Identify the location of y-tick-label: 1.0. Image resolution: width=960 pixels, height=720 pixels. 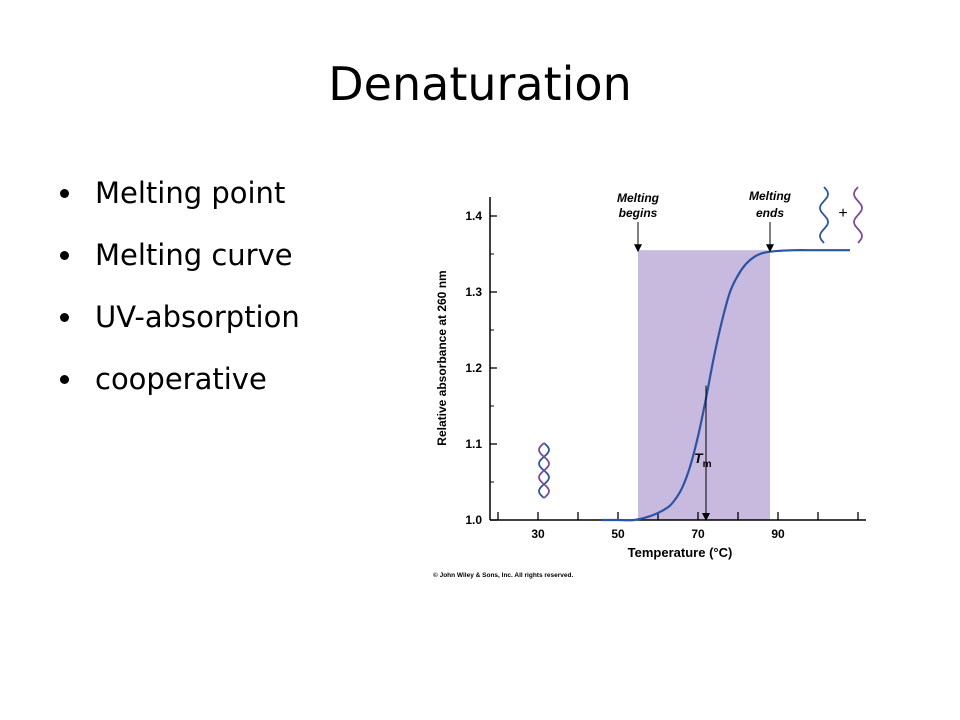
(473, 520).